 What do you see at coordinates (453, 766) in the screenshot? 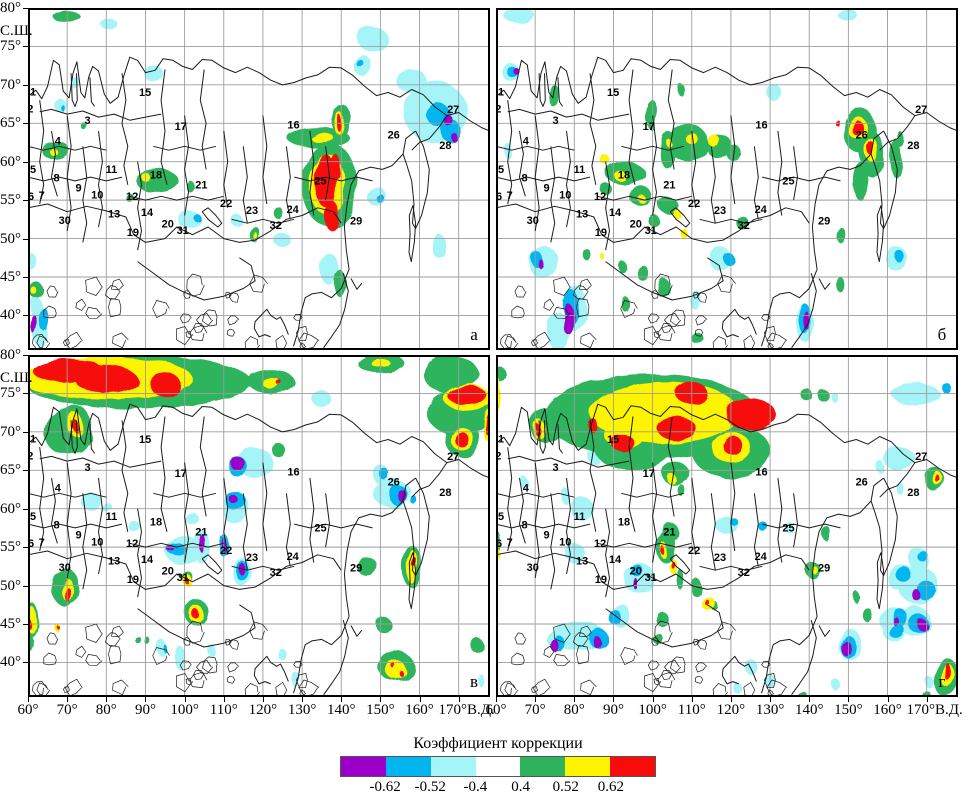
I see `legend-cell-cyan` at bounding box center [453, 766].